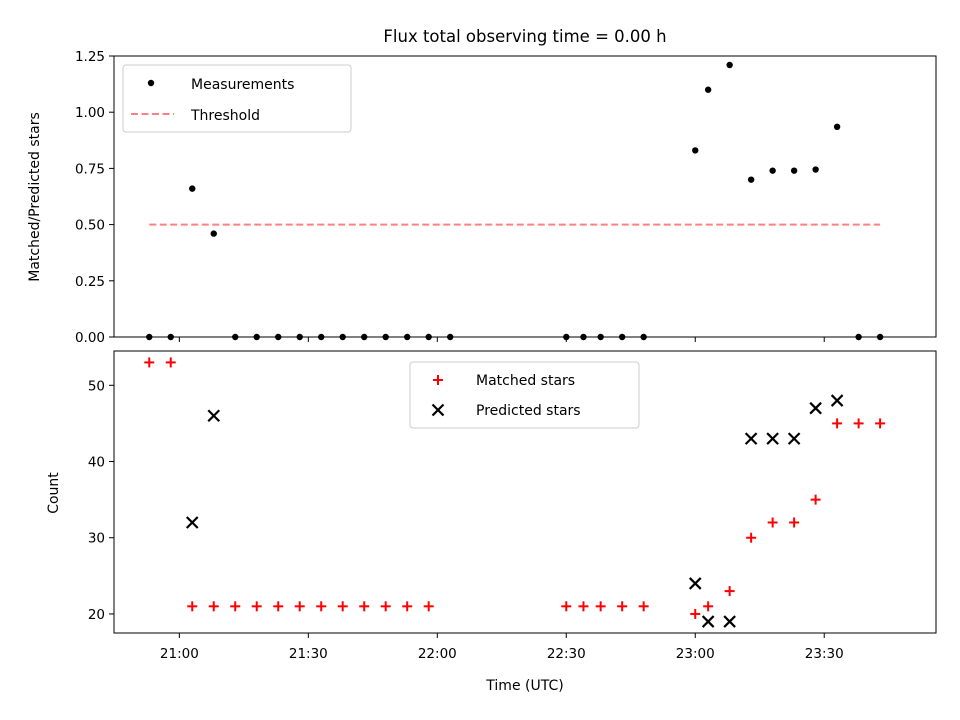 This screenshot has width=960, height=720. What do you see at coordinates (90, 169) in the screenshot?
I see `top-y-tick-label-3: 0.75` at bounding box center [90, 169].